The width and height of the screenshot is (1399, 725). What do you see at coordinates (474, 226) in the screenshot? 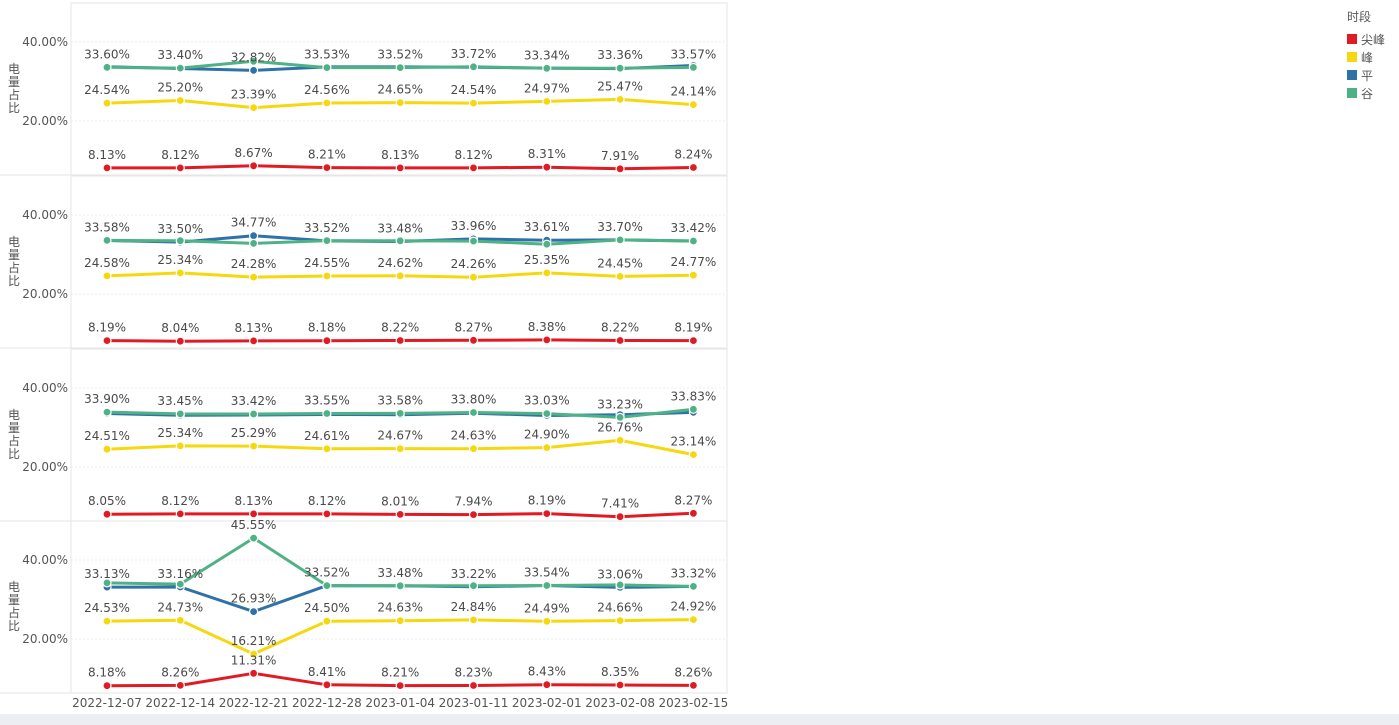
I see `data-label: 33.96%` at bounding box center [474, 226].